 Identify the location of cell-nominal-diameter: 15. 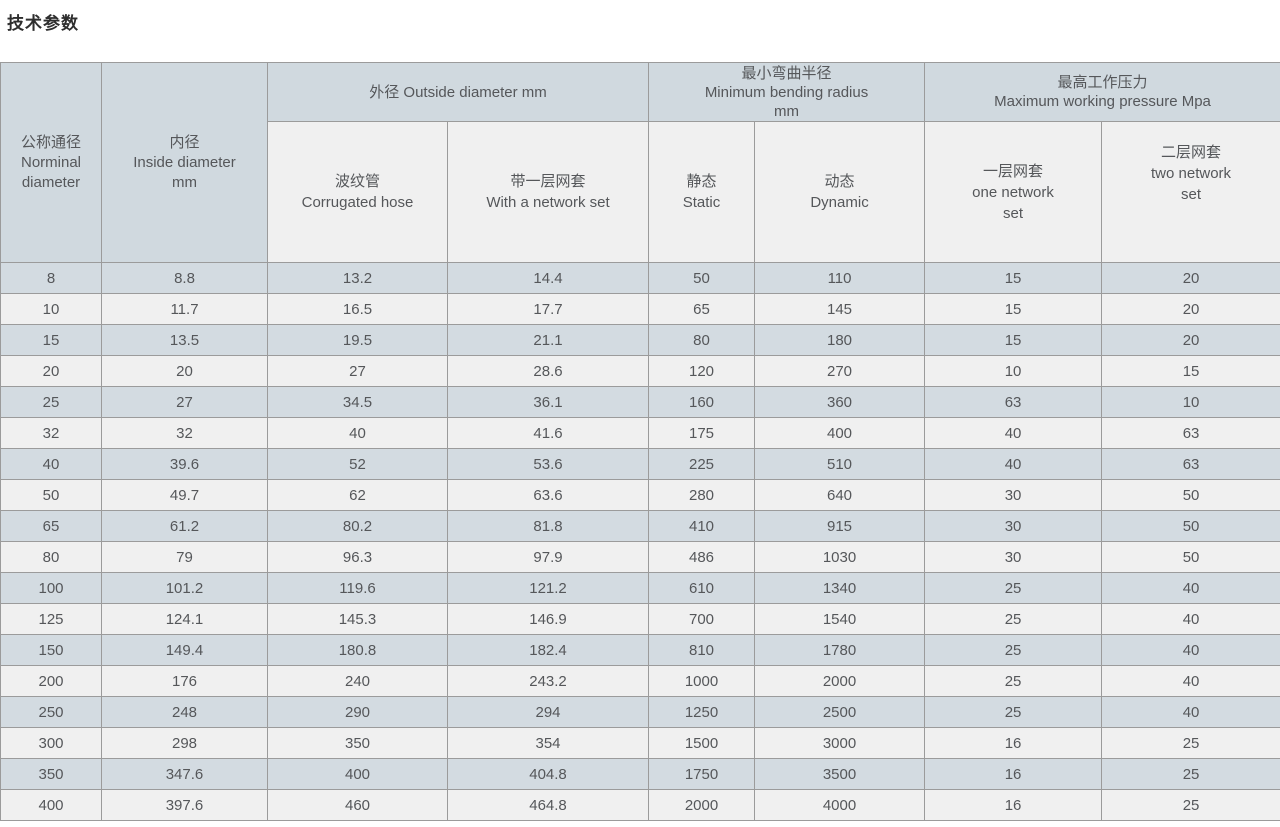
(51, 340).